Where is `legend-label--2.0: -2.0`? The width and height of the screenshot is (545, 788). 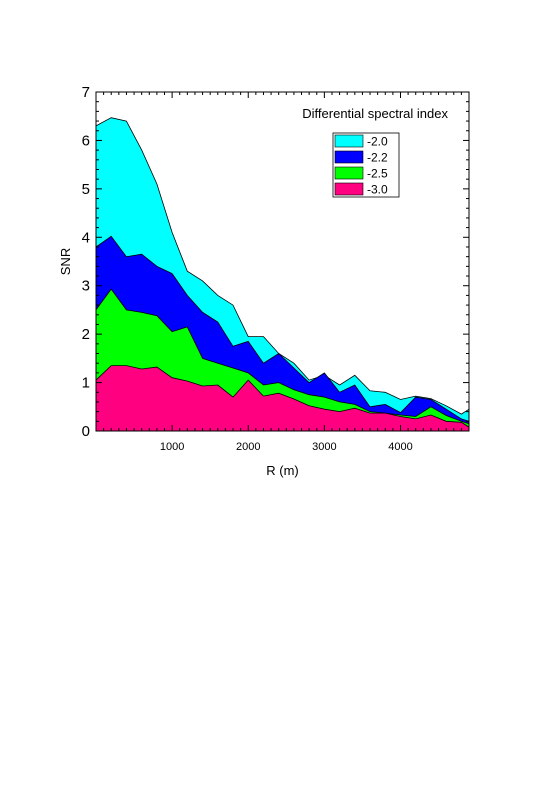
legend-label--2.0: -2.0 is located at coordinates (377, 142).